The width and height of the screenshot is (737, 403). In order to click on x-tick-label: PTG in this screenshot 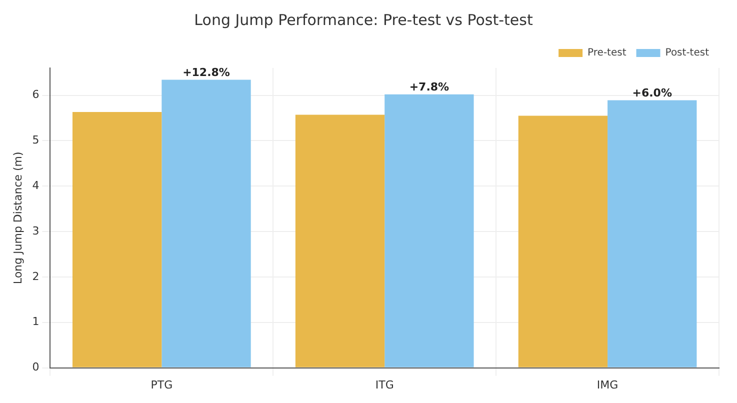, I will do `click(161, 385)`.